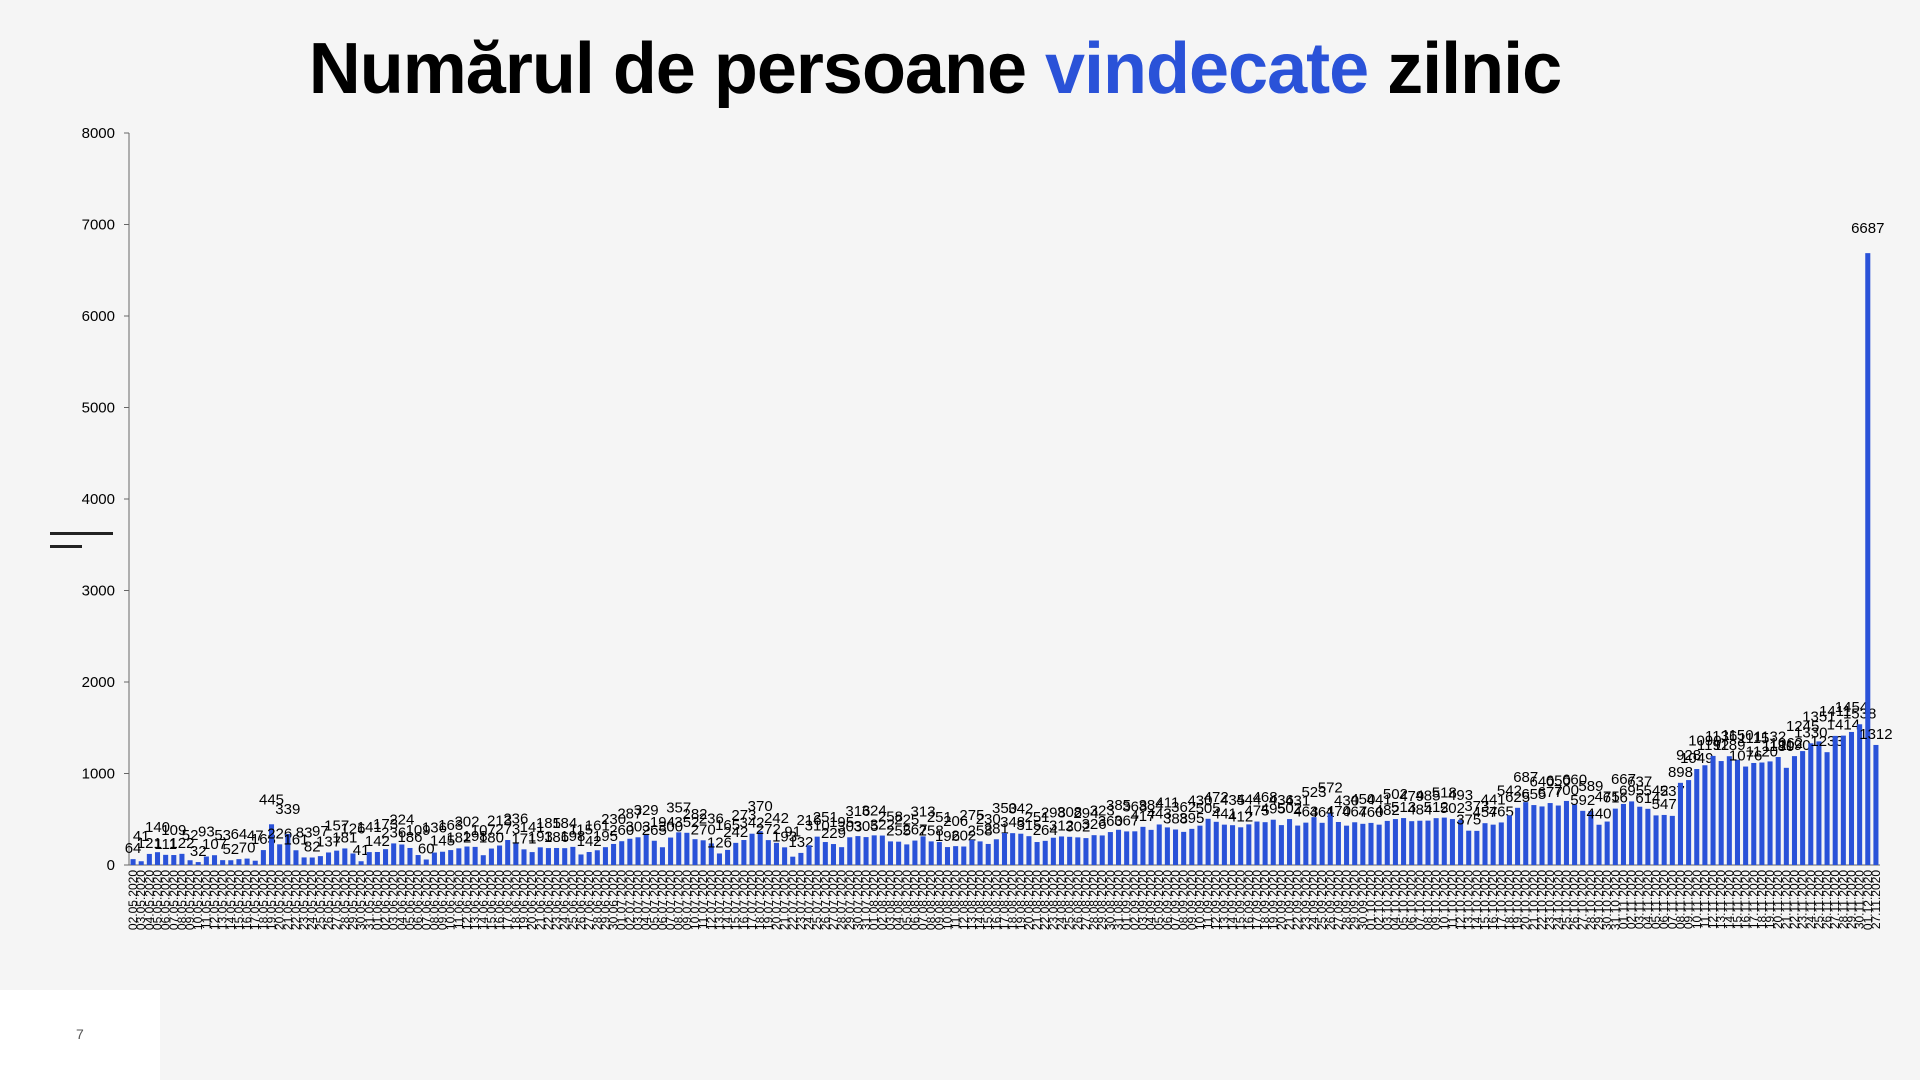 The image size is (1920, 1080). What do you see at coordinates (1746, 899) in the screenshot?
I see `x-tick-label: 16.11.2020` at bounding box center [1746, 899].